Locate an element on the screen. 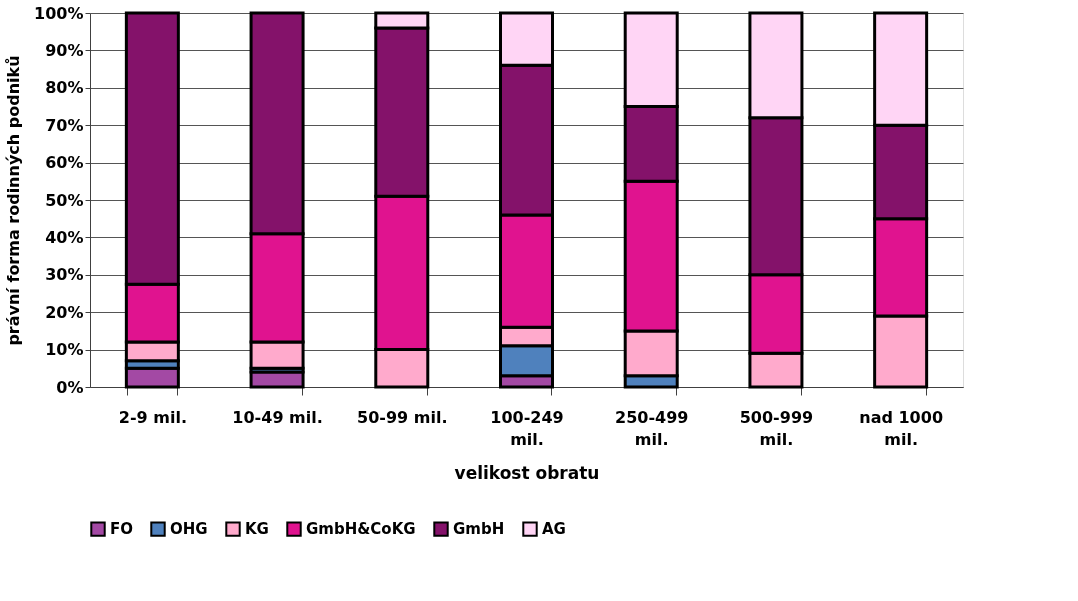 This screenshot has height=601, width=1078. y-axis-title: právní forma rodinných podniků is located at coordinates (14, 200).